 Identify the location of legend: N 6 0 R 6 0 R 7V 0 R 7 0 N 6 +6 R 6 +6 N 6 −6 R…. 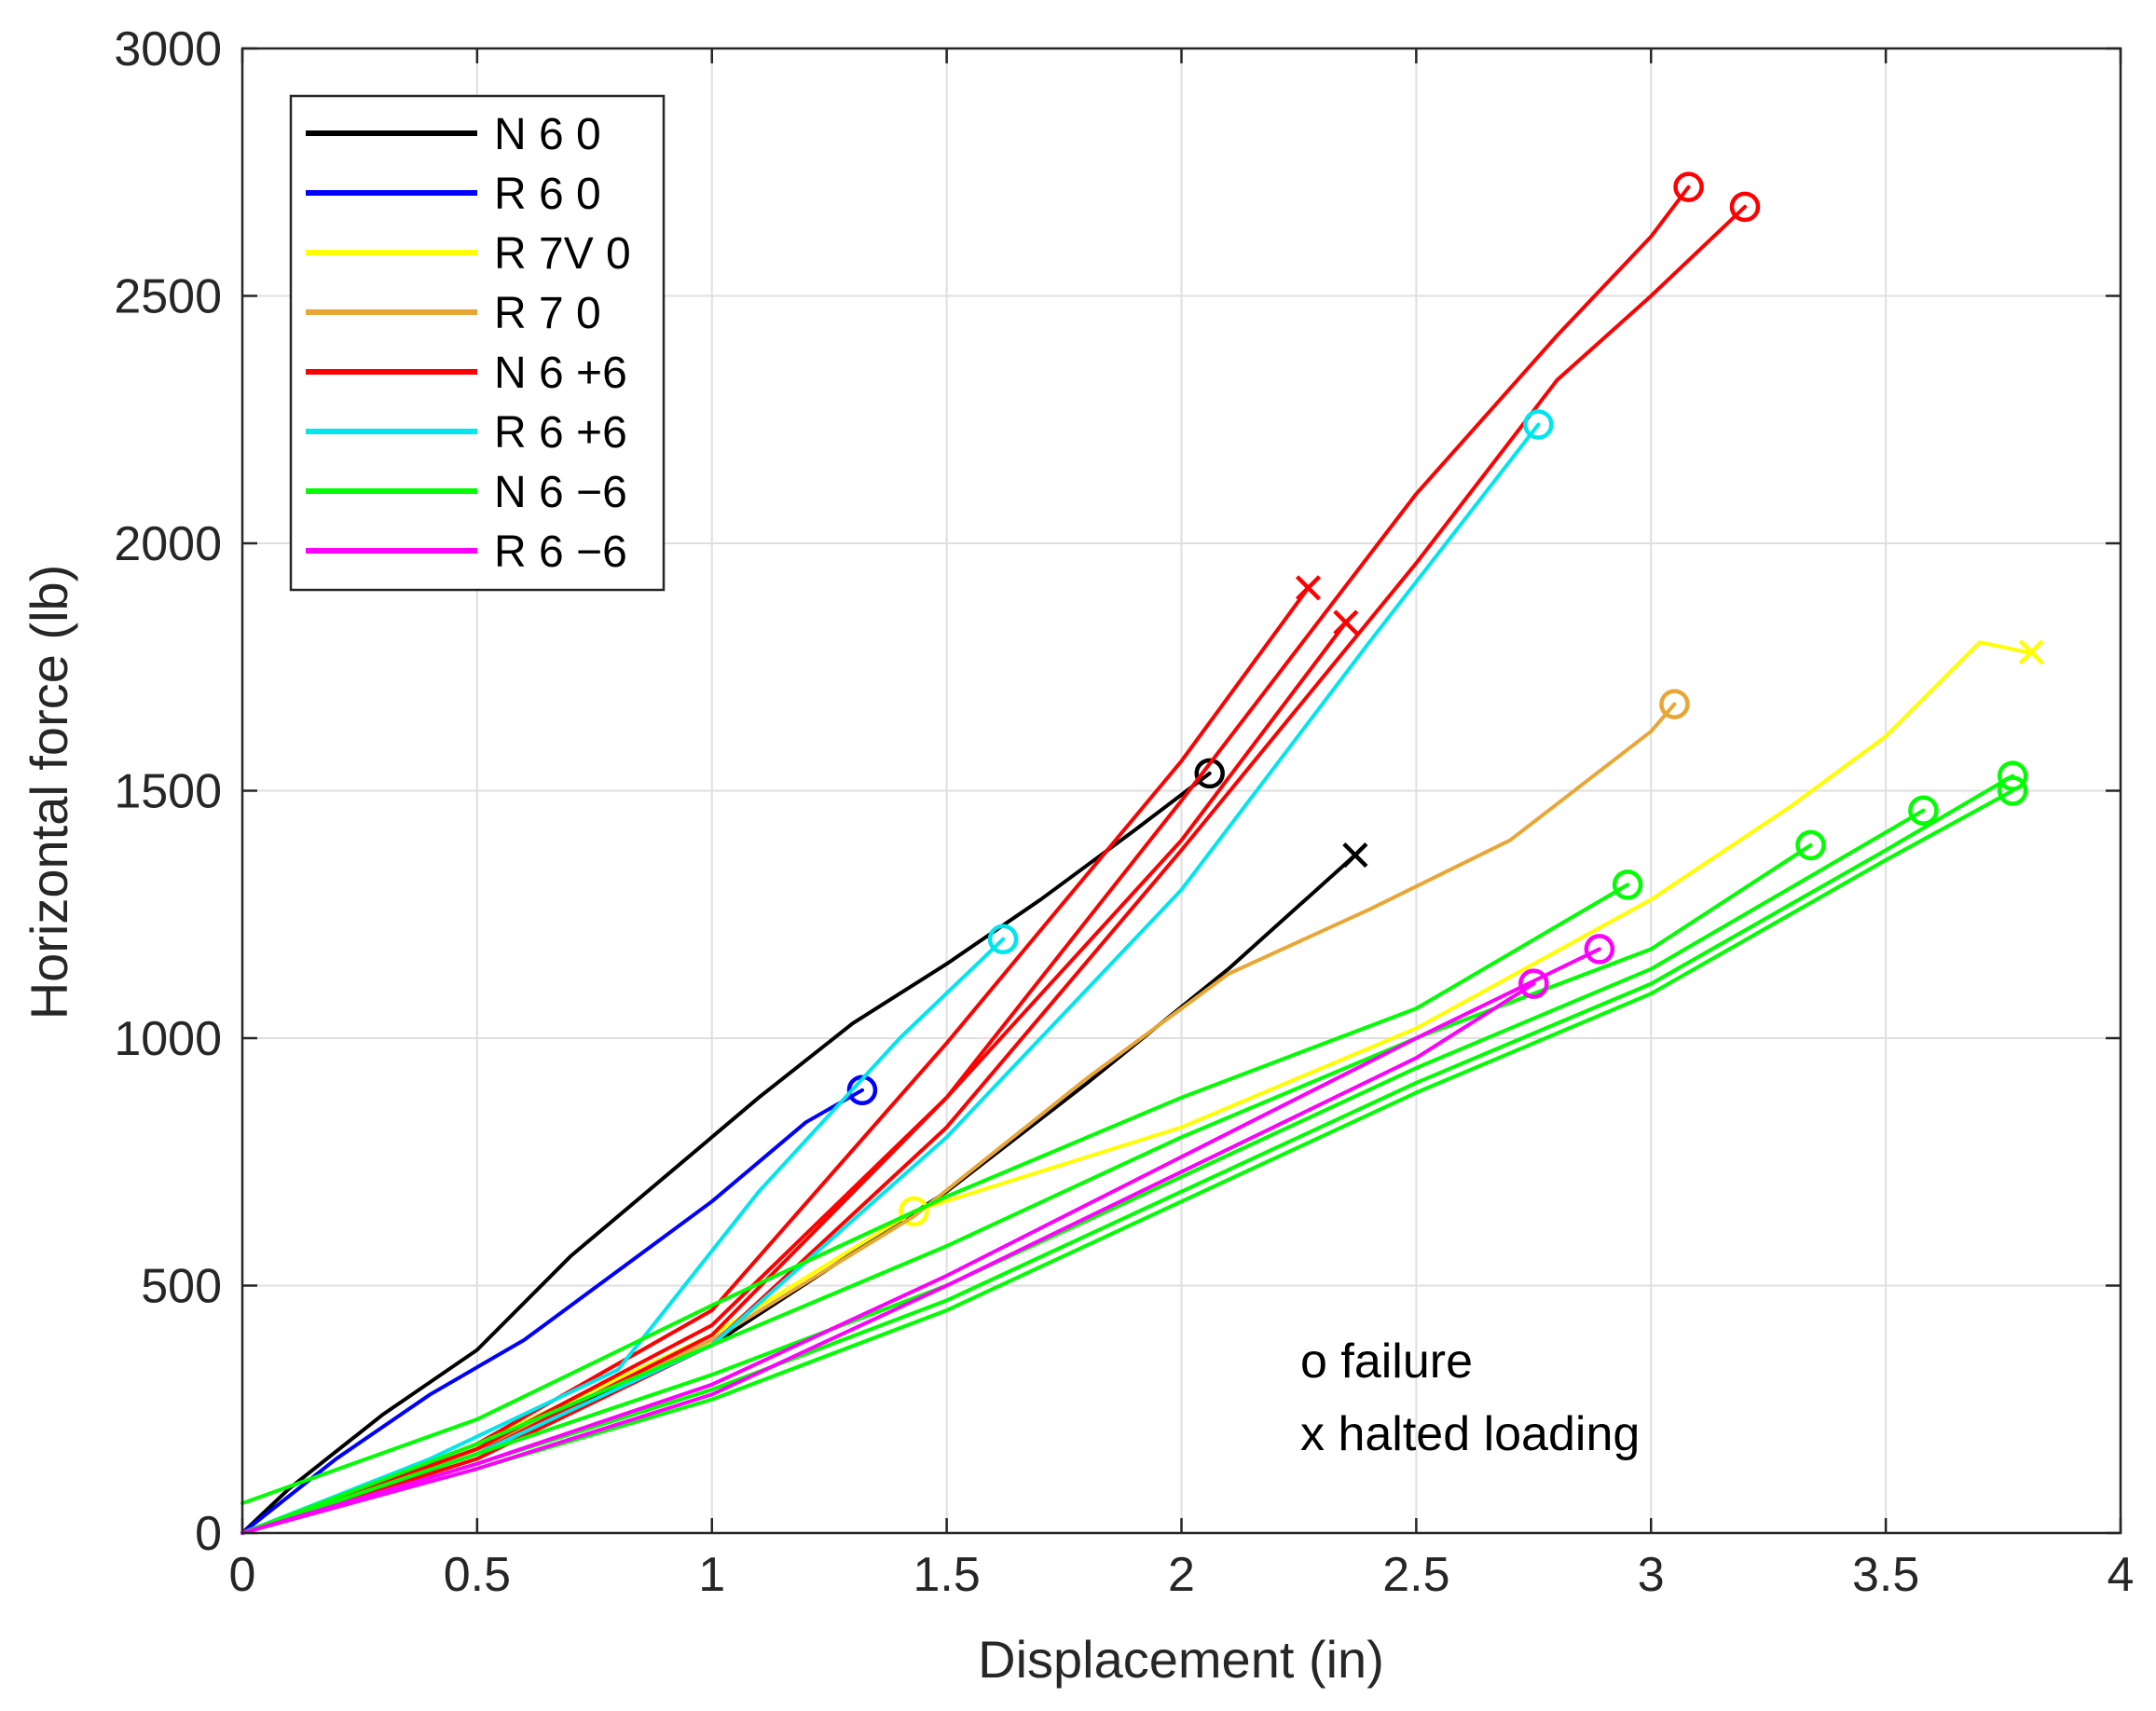
(477, 343).